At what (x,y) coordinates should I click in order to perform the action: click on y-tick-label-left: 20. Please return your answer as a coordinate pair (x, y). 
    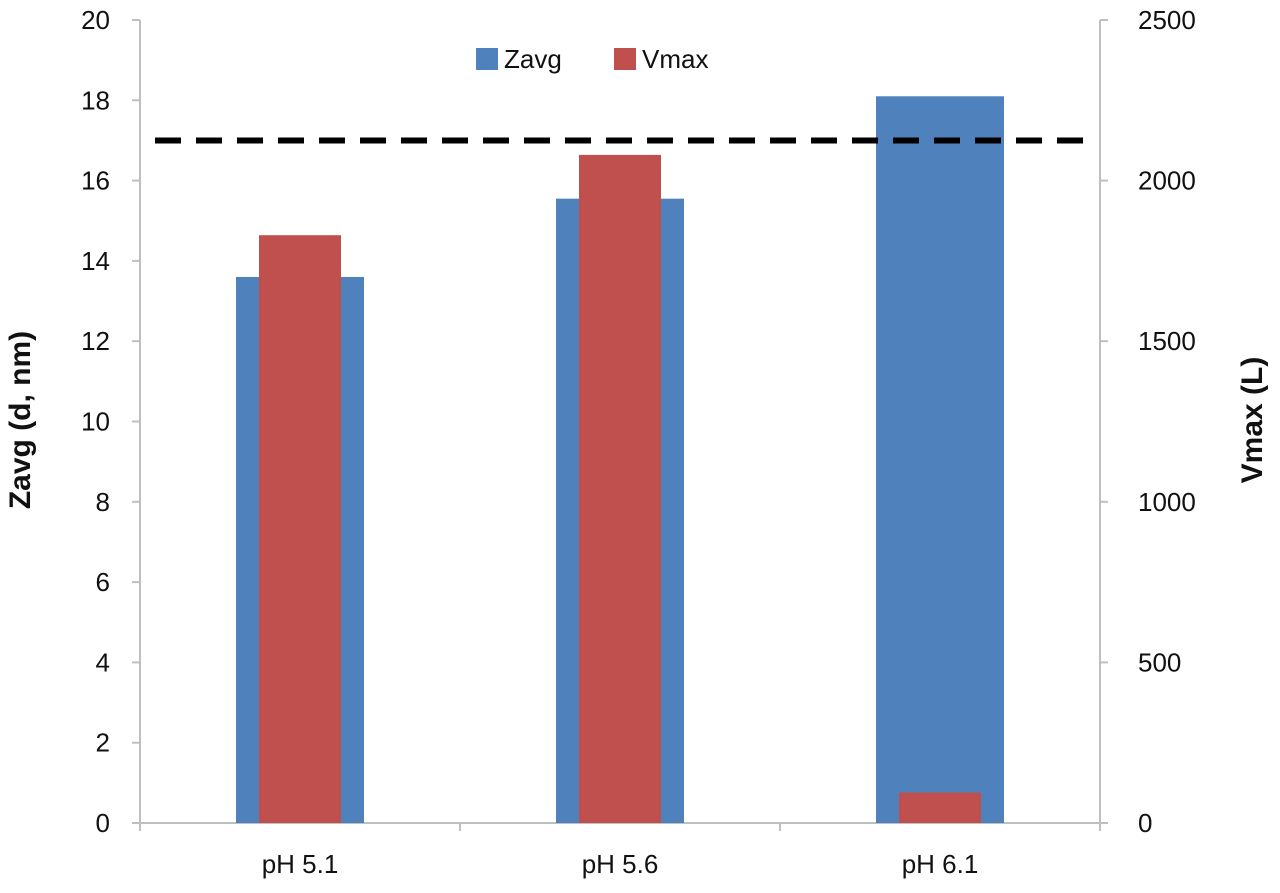
    Looking at the image, I should click on (95, 20).